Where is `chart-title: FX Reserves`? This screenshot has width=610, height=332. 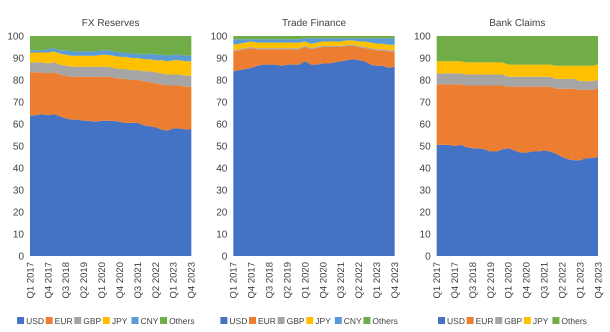
chart-title: FX Reserves is located at coordinates (111, 23).